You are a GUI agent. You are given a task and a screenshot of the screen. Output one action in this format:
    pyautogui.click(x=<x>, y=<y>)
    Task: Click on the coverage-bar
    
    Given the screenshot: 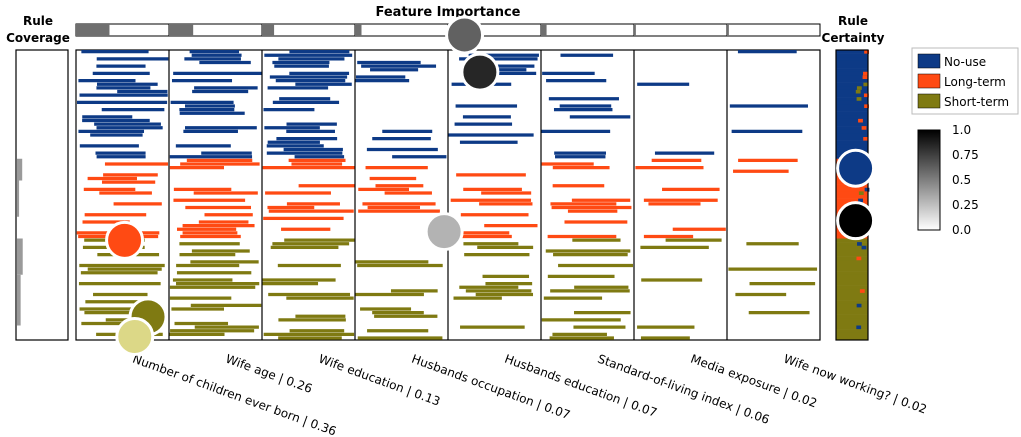 What is the action you would take?
    pyautogui.click(x=20, y=169)
    